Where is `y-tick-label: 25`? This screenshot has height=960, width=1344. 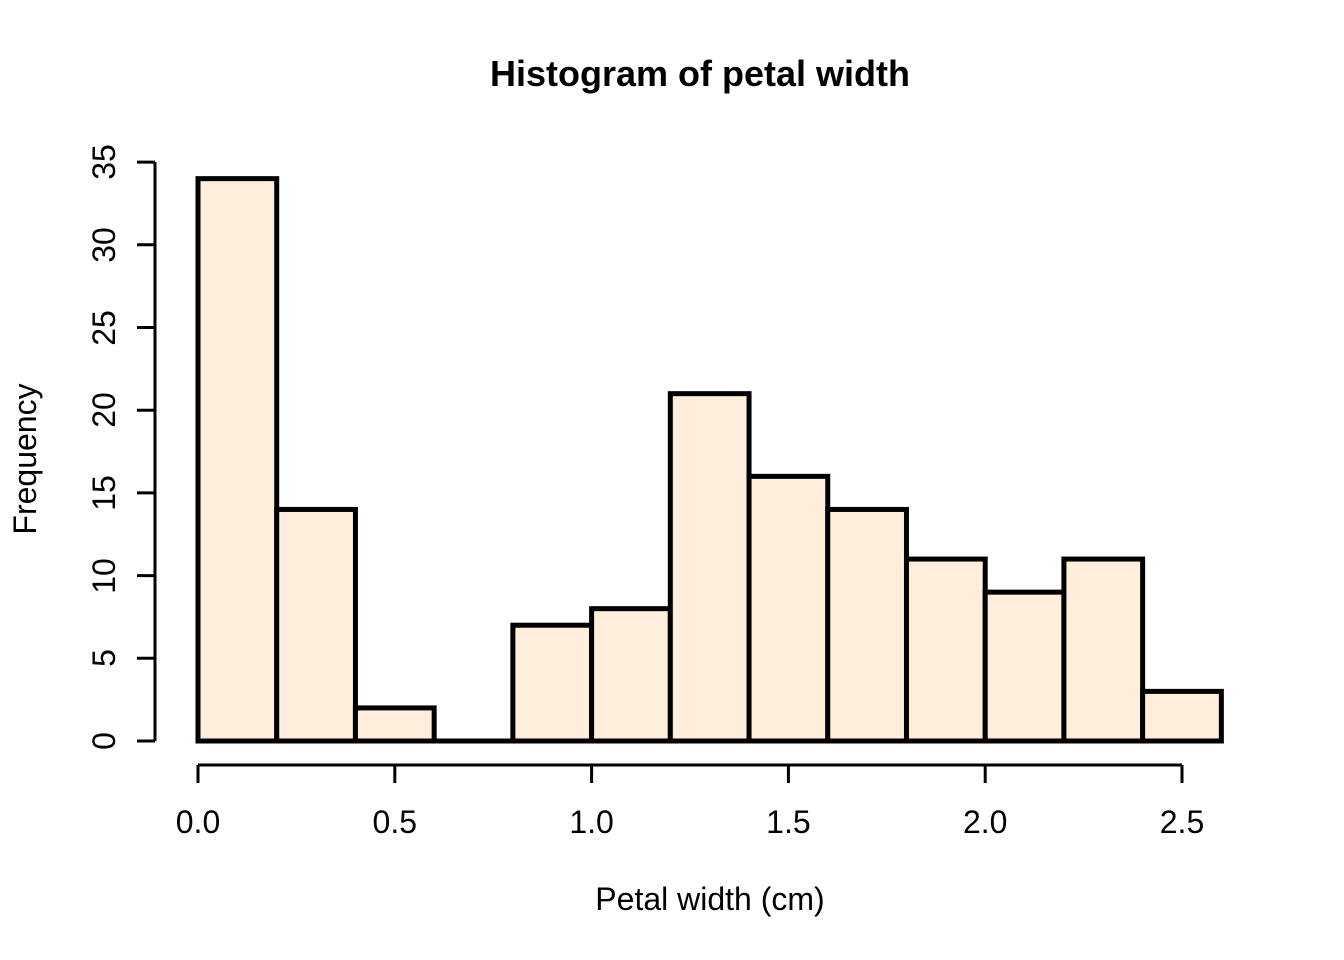 y-tick-label: 25 is located at coordinates (104, 327).